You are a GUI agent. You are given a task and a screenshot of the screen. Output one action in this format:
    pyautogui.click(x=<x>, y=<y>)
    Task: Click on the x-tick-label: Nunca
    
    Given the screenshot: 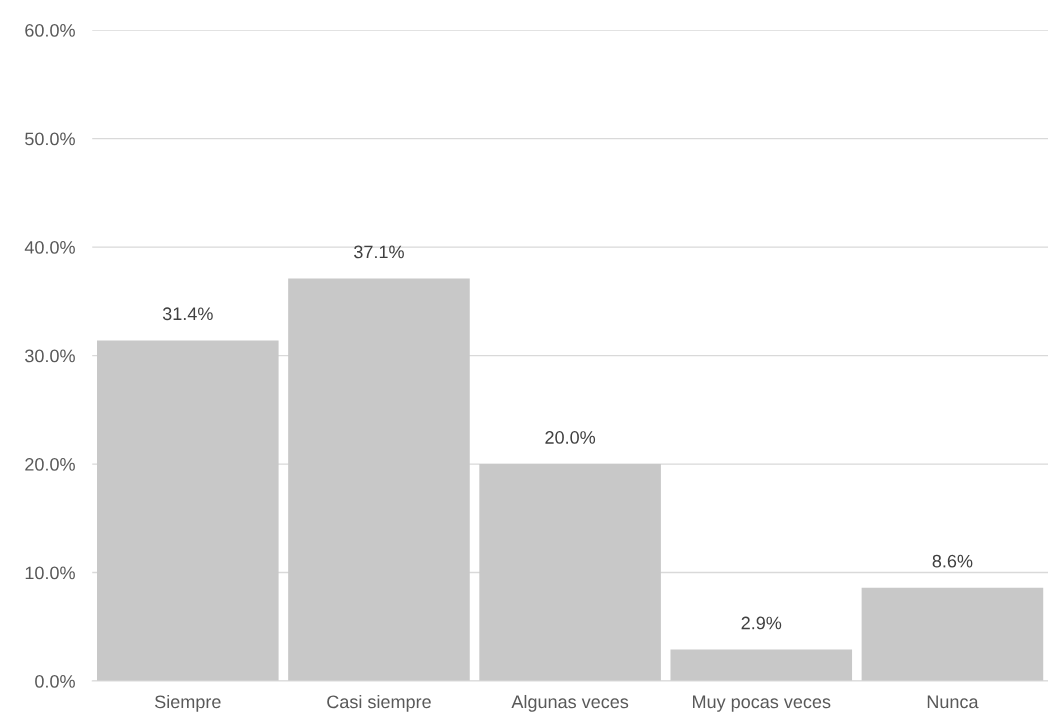 What is the action you would take?
    pyautogui.click(x=953, y=702)
    